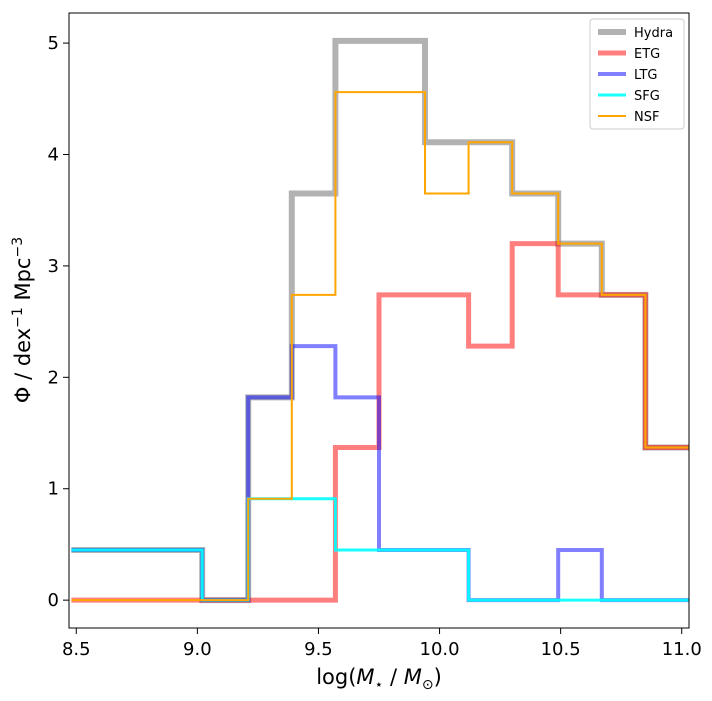 Image resolution: width=712 pixels, height=701 pixels. I want to click on legend: Hydra ETG LTG SFG NSF, so click(637, 74).